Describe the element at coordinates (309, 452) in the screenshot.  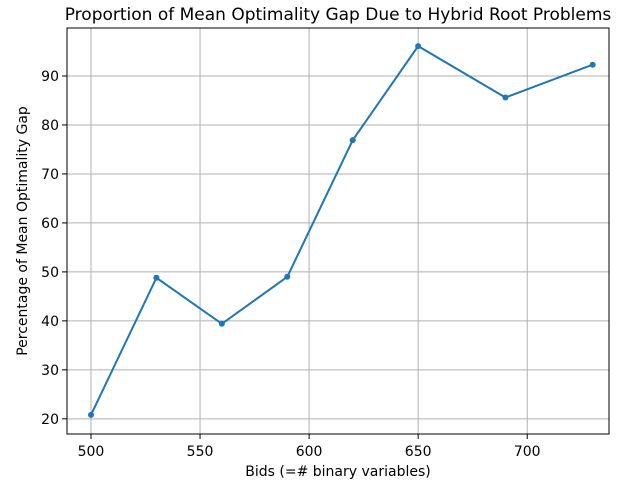
I see `x-tick-label: 600` at that location.